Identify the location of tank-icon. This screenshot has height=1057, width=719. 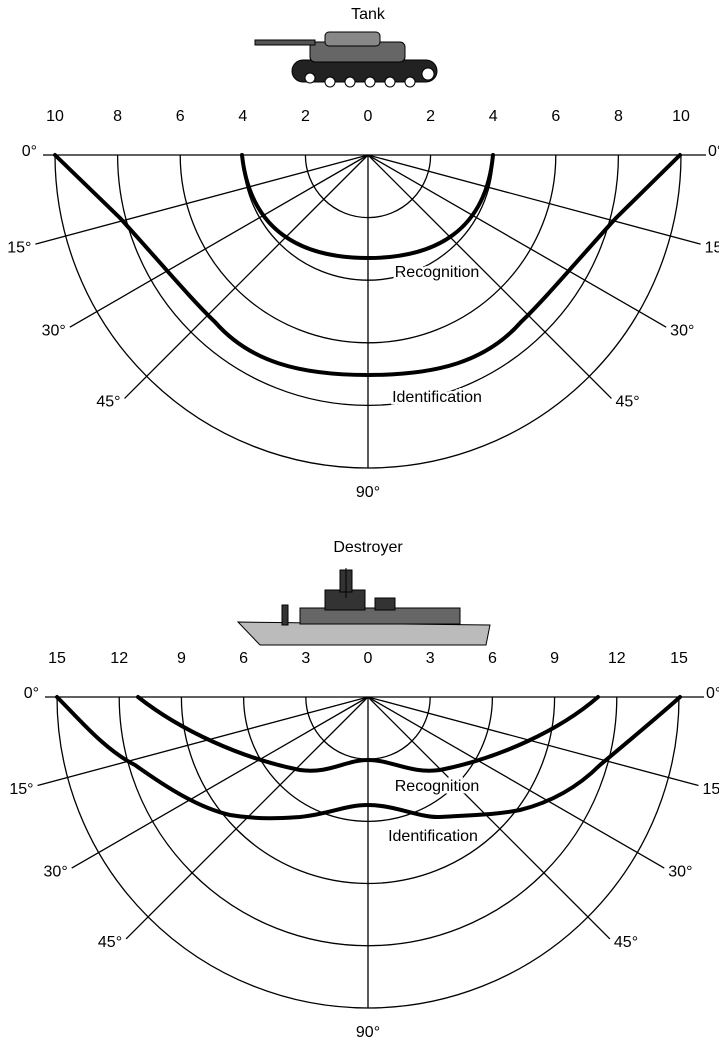
(346, 59).